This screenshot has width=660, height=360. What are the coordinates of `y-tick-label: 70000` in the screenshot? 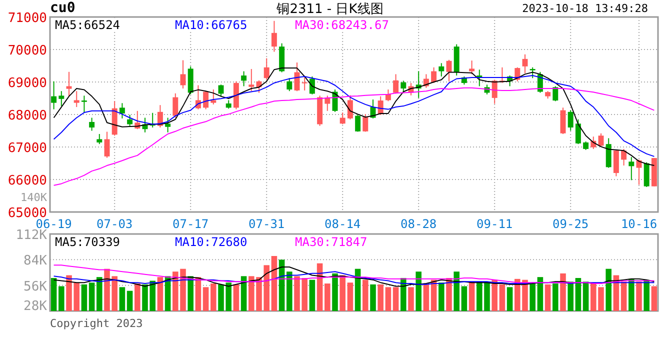 It's located at (27, 51).